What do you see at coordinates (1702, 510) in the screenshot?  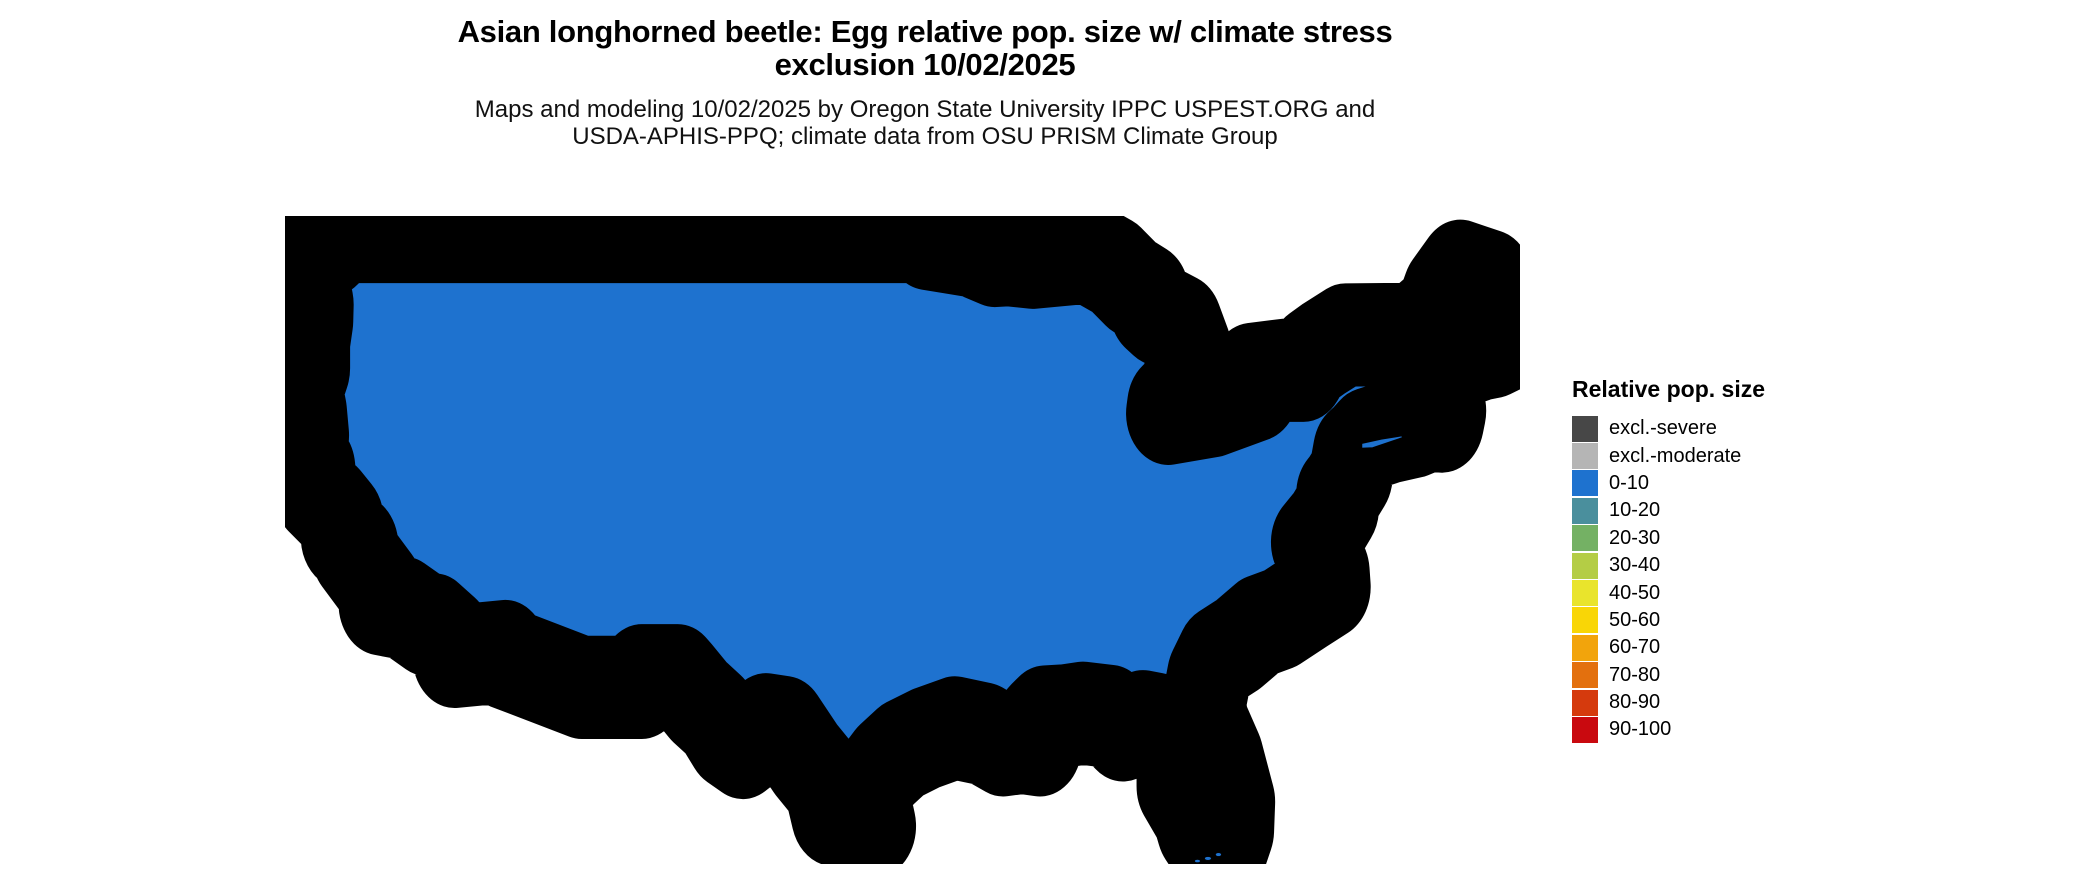 I see `legend-entry: 10-20` at bounding box center [1702, 510].